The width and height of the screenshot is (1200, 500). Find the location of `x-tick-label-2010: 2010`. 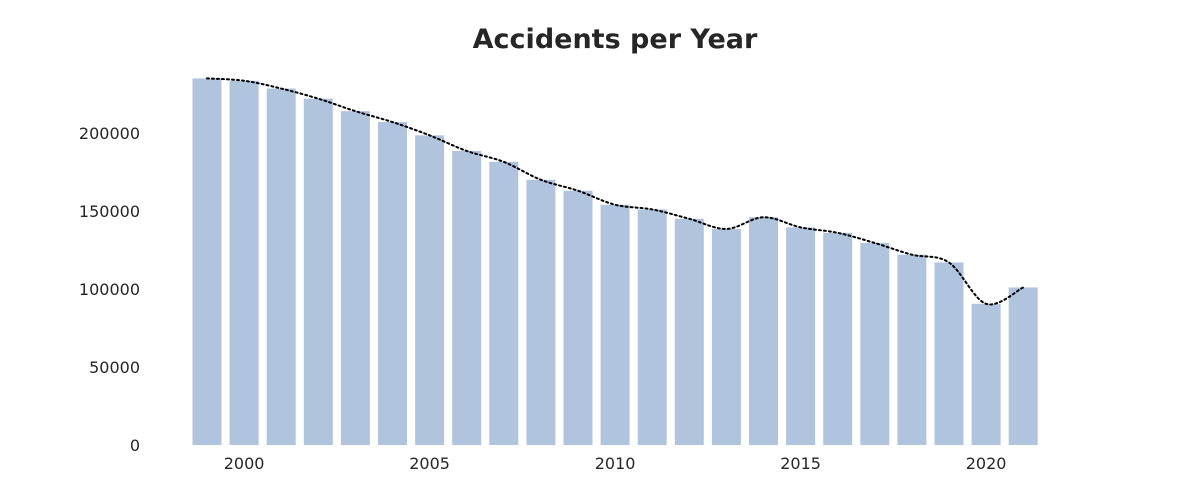

x-tick-label-2010: 2010 is located at coordinates (615, 463).